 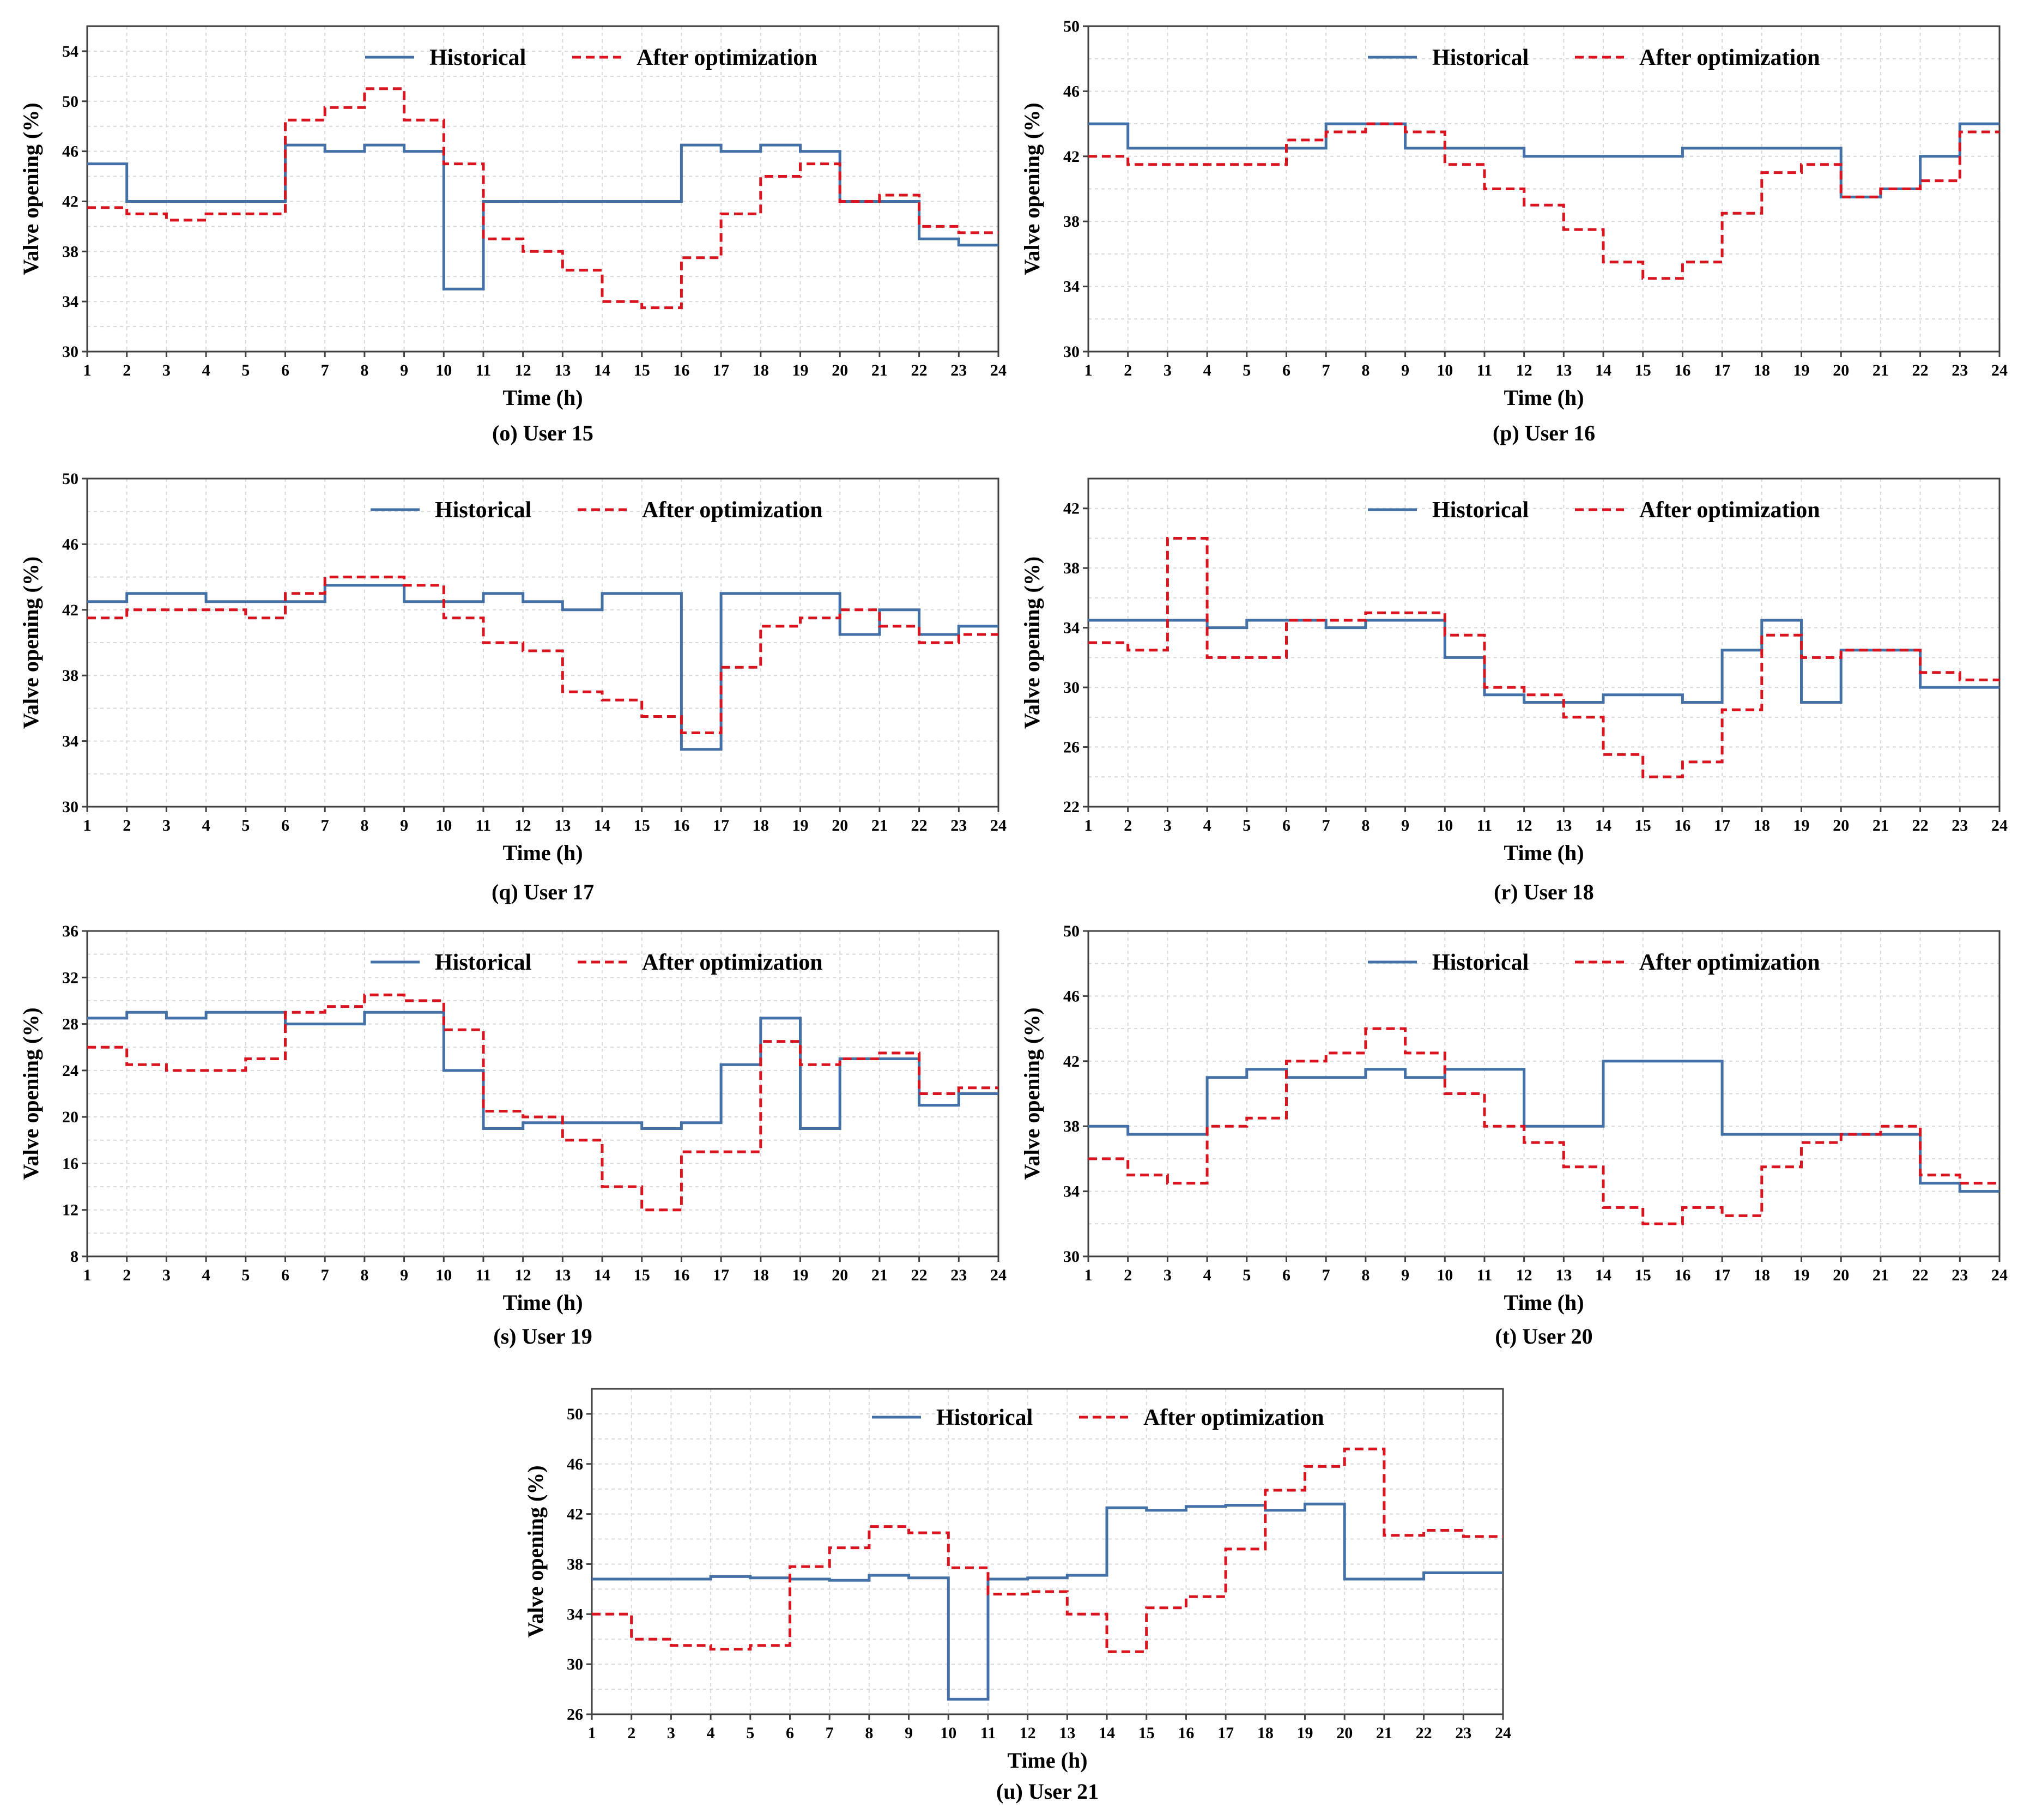 What do you see at coordinates (575, 1564) in the screenshot?
I see `y-tick-label: 38` at bounding box center [575, 1564].